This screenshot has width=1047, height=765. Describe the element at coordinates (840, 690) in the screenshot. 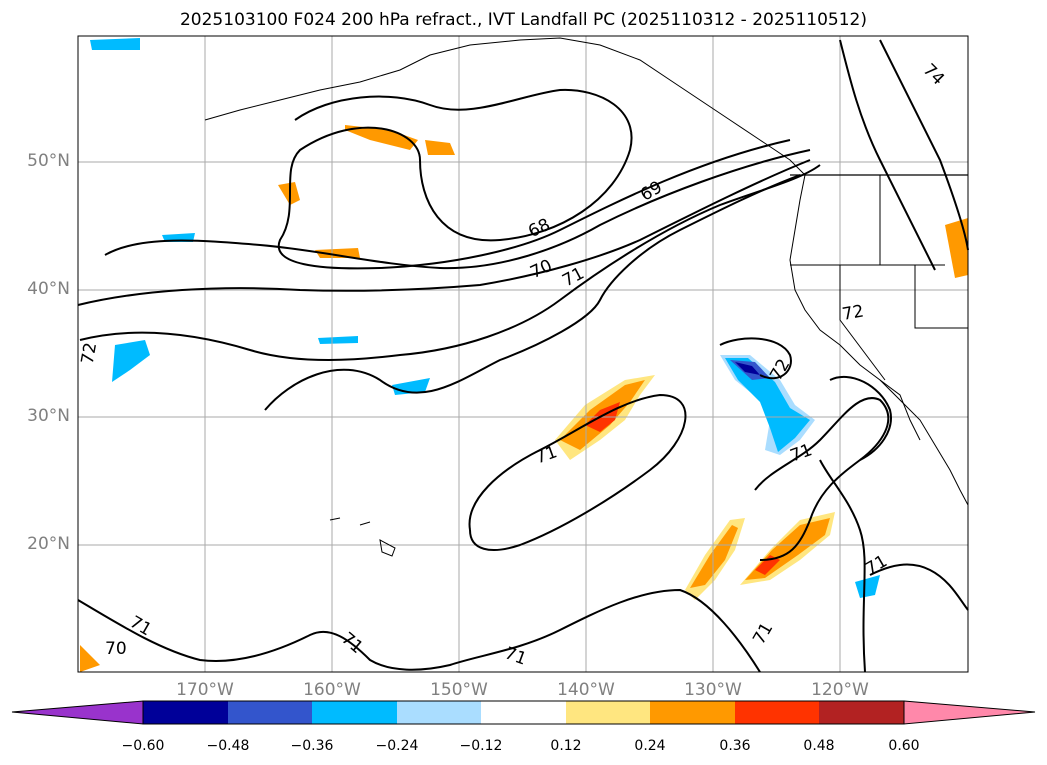

I see `lon-label-120w: 120°W` at that location.